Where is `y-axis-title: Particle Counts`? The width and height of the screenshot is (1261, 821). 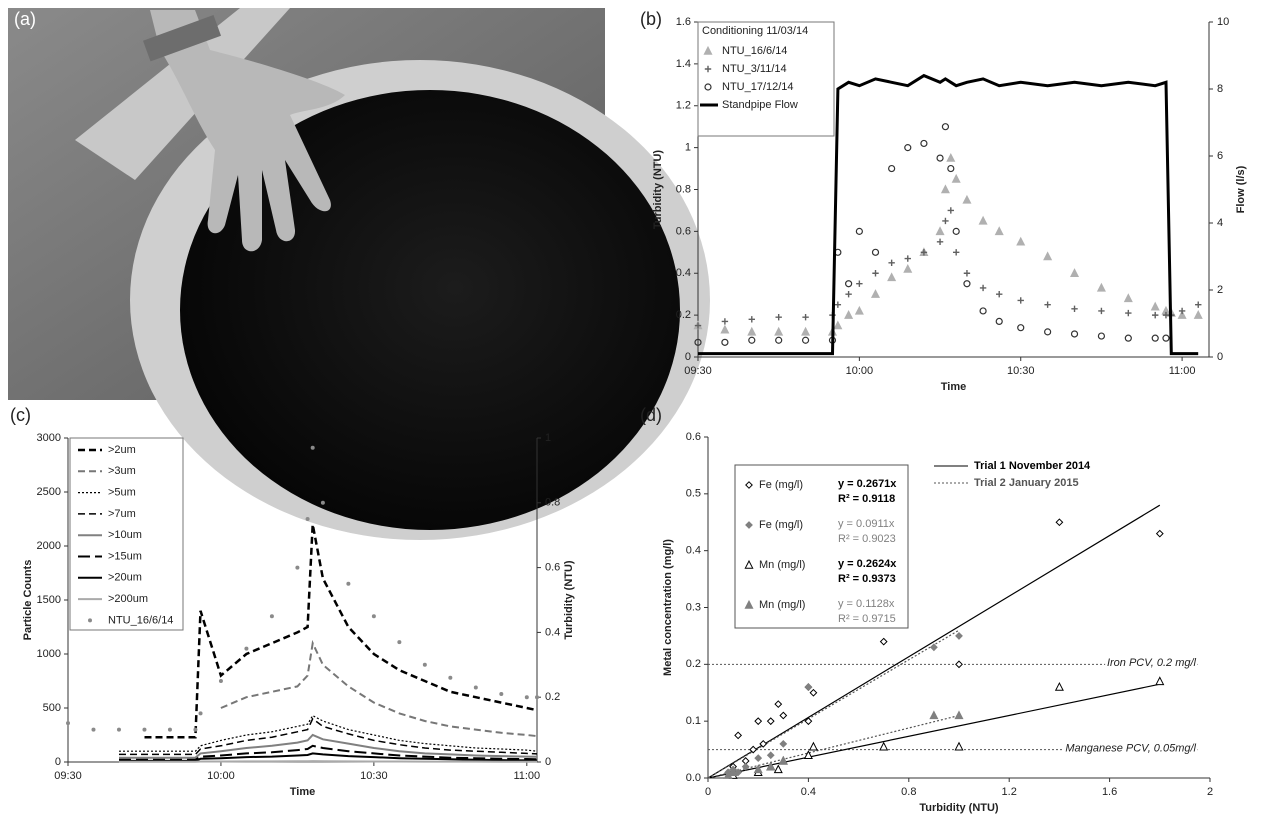 y-axis-title: Particle Counts is located at coordinates (28, 600).